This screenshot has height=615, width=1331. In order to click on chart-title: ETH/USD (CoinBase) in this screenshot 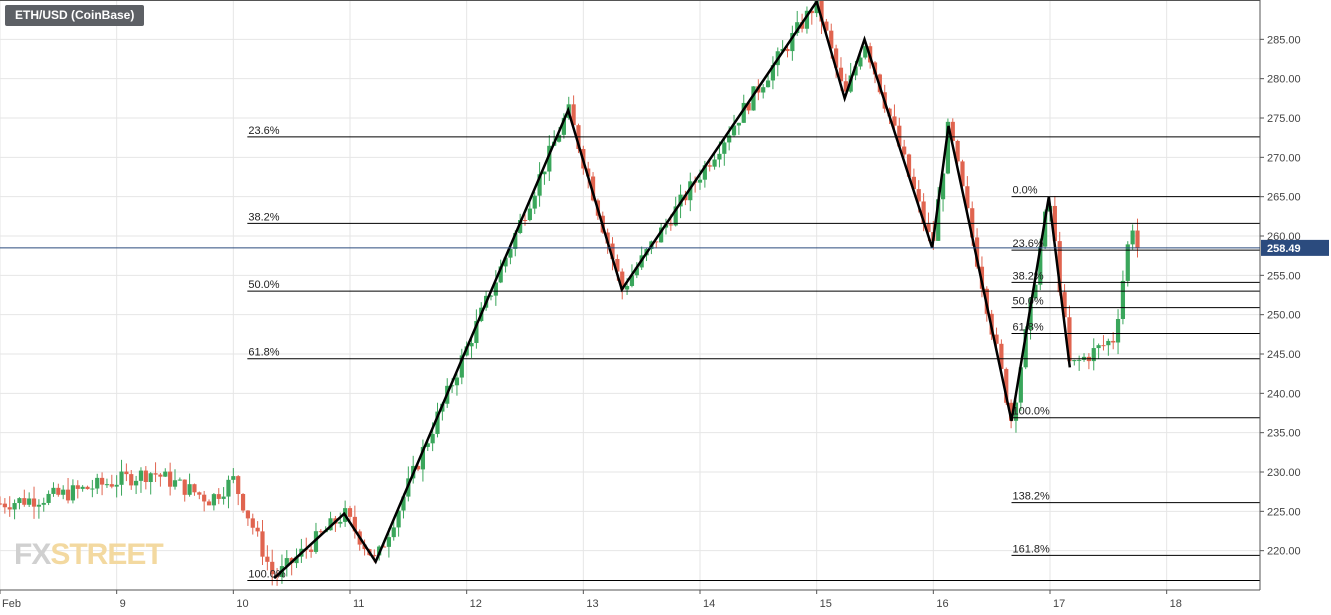, I will do `click(75, 15)`.